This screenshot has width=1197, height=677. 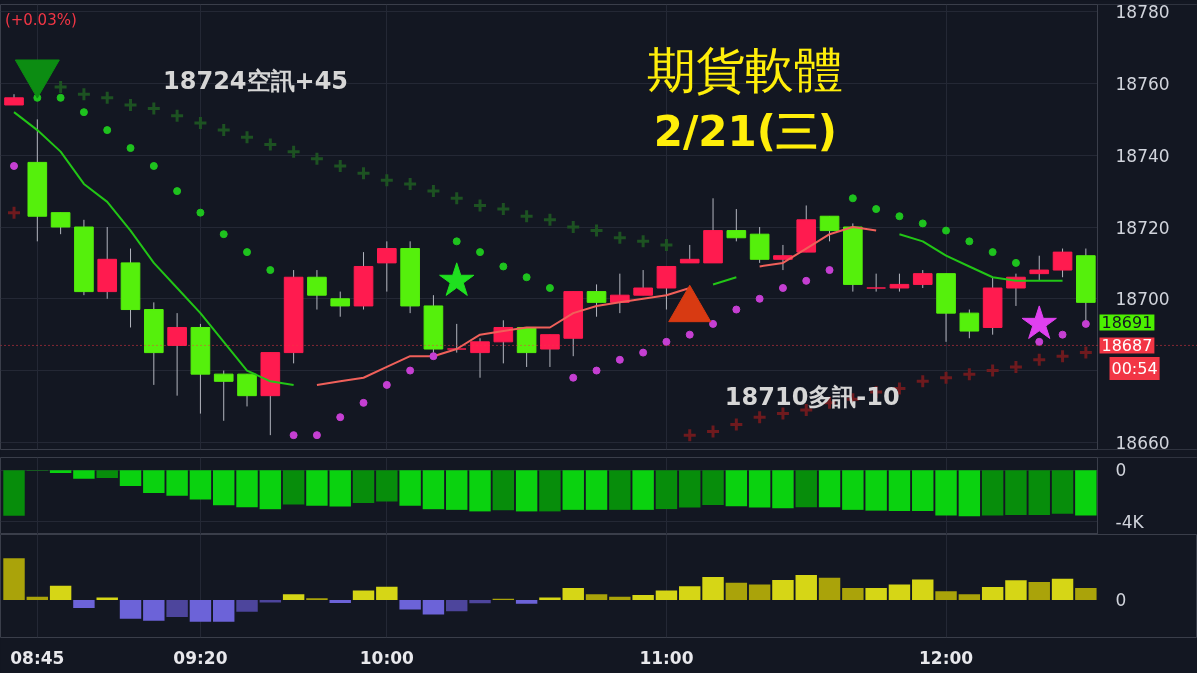 What do you see at coordinates (1121, 470) in the screenshot?
I see `y-tick-label: 0` at bounding box center [1121, 470].